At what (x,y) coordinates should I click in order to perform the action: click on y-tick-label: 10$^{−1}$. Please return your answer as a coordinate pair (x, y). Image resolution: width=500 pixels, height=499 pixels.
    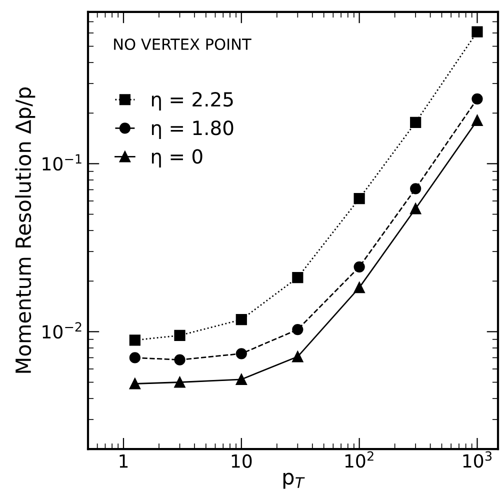
    Looking at the image, I should click on (62, 162).